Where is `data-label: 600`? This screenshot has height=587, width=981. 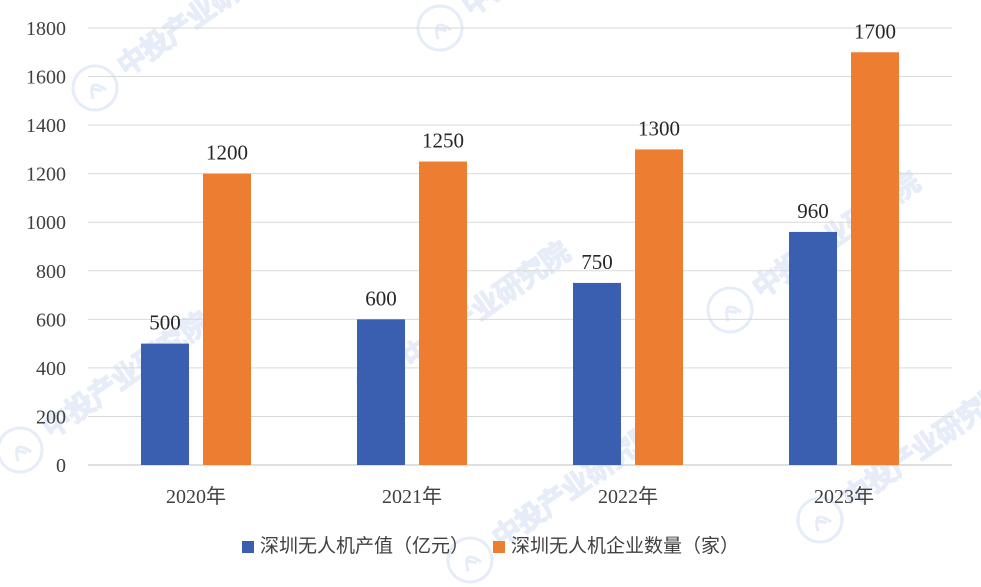 data-label: 600 is located at coordinates (381, 298).